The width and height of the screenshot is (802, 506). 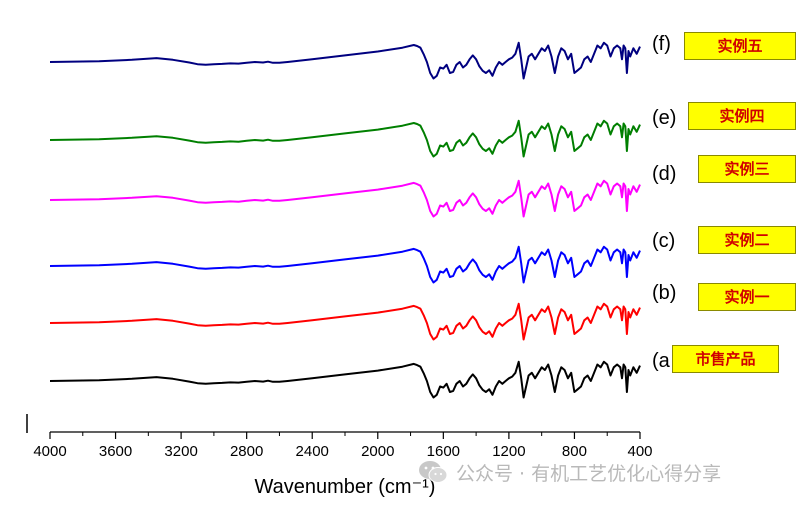 What do you see at coordinates (345, 379) in the screenshot?
I see `series-line-a` at bounding box center [345, 379].